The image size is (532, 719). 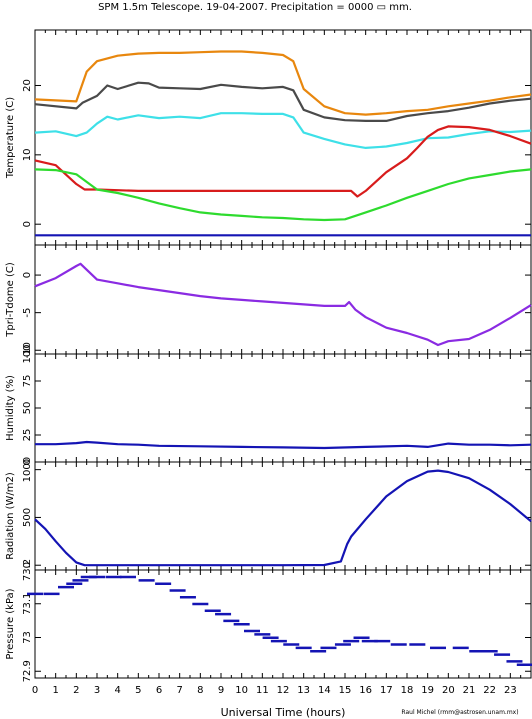 I want to click on humidity-y-tick-label: 50, so click(x=27, y=408).